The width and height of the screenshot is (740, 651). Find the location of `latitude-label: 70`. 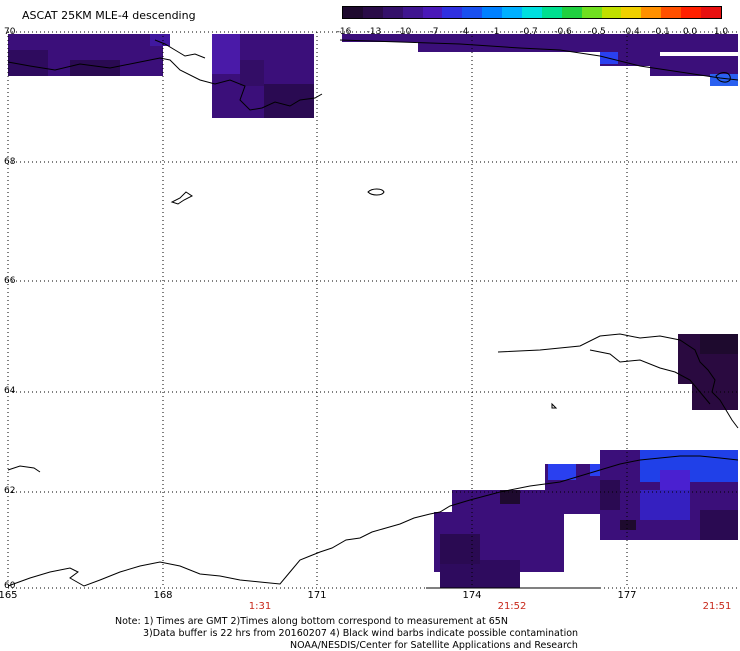

latitude-label: 70 is located at coordinates (10, 32).